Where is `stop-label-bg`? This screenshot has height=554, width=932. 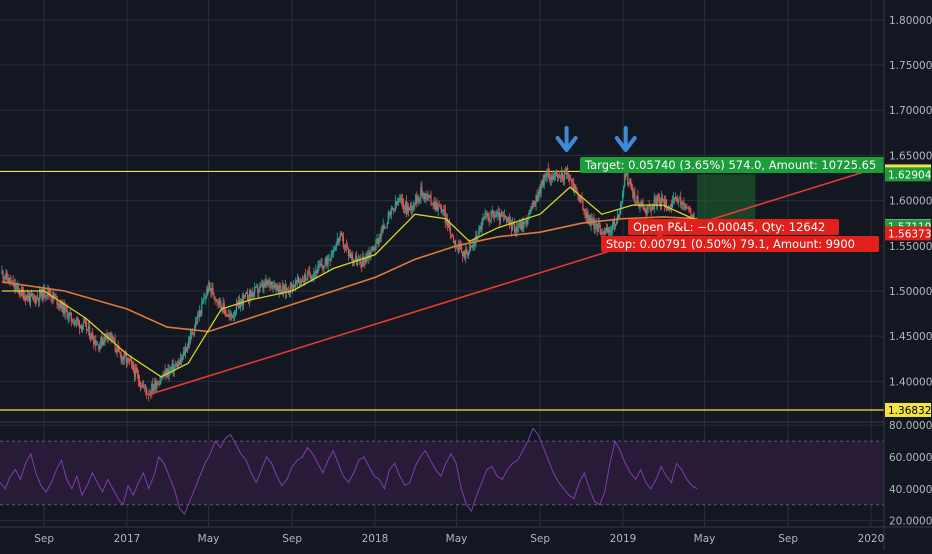
stop-label-bg is located at coordinates (740, 244).